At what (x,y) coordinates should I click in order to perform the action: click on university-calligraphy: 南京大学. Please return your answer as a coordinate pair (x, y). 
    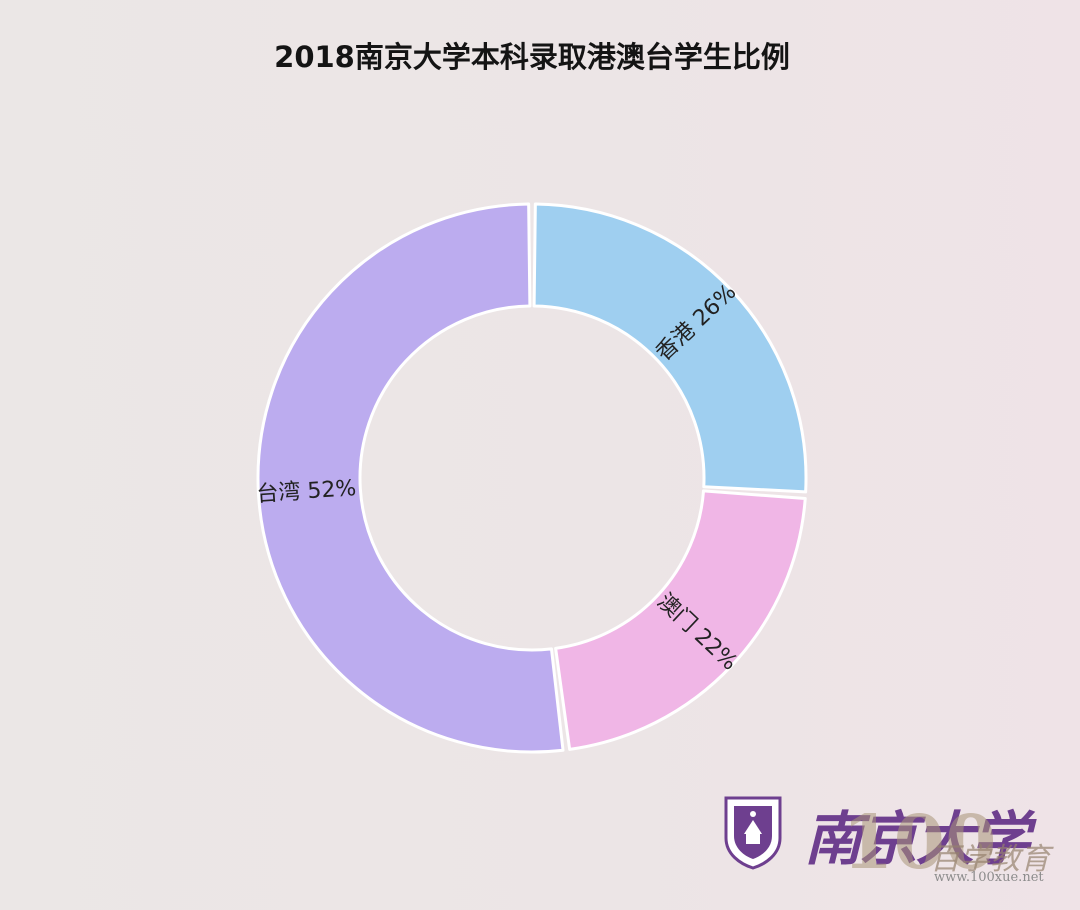
    Looking at the image, I should click on (917, 839).